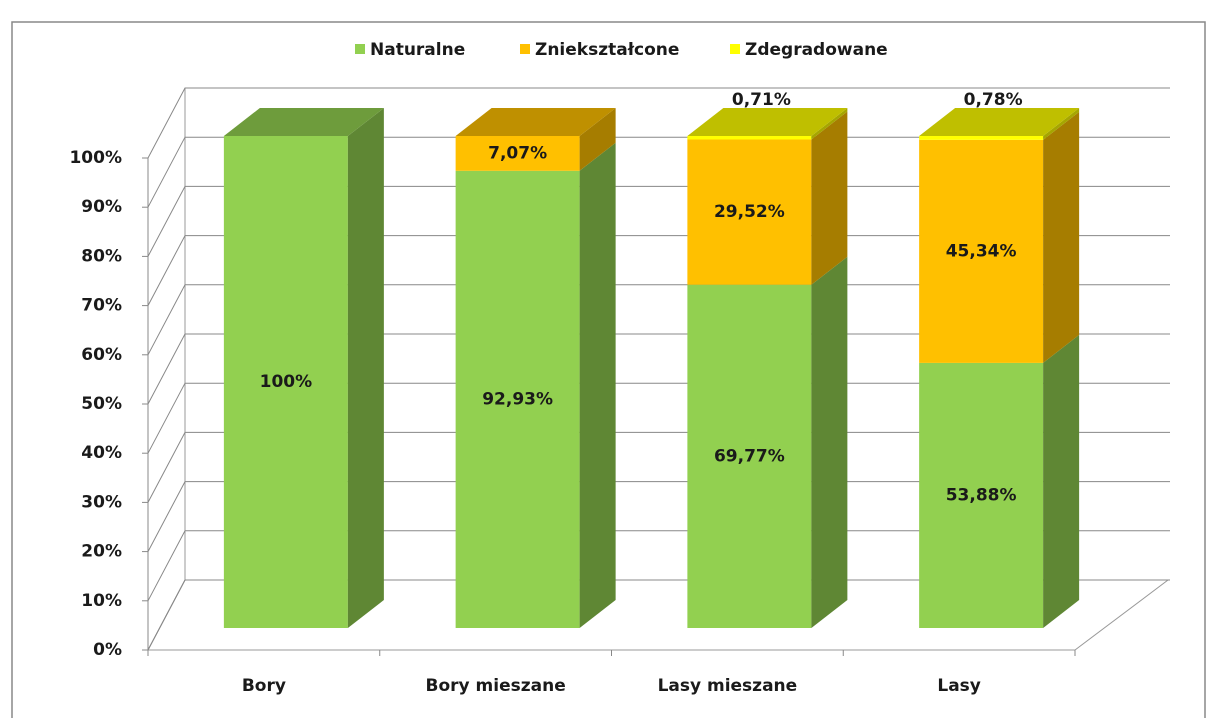 This screenshot has height=718, width=1220. What do you see at coordinates (816, 50) in the screenshot?
I see `legend-label: Zdegradowane` at bounding box center [816, 50].